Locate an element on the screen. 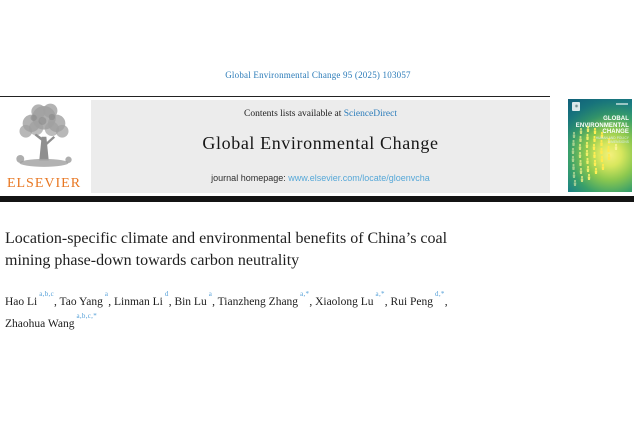 The image size is (640, 425). elsevier-logo: ELSEVIER is located at coordinates (44, 148).